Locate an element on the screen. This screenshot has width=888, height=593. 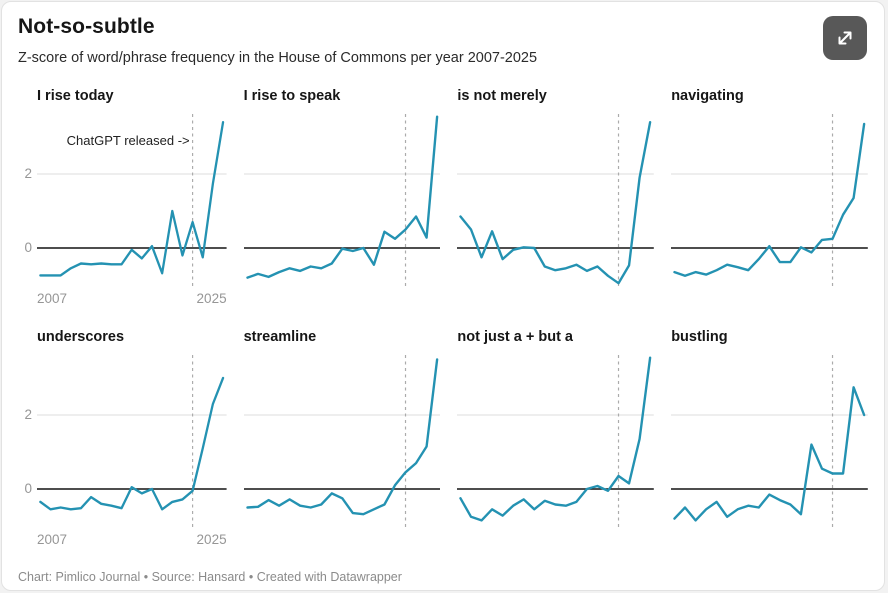
panel-title: streamline is located at coordinates (280, 337).